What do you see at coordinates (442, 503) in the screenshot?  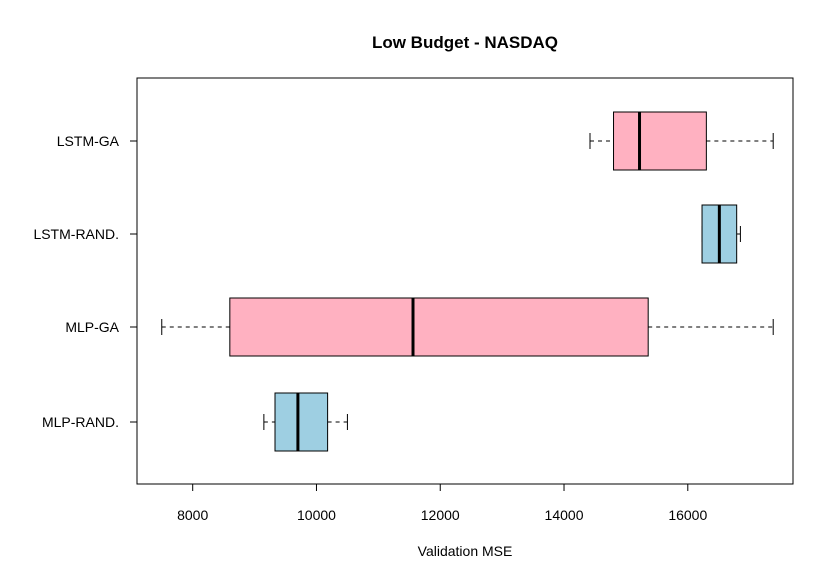 I see `x-axis: 8000 10000 12000 14000 16000` at bounding box center [442, 503].